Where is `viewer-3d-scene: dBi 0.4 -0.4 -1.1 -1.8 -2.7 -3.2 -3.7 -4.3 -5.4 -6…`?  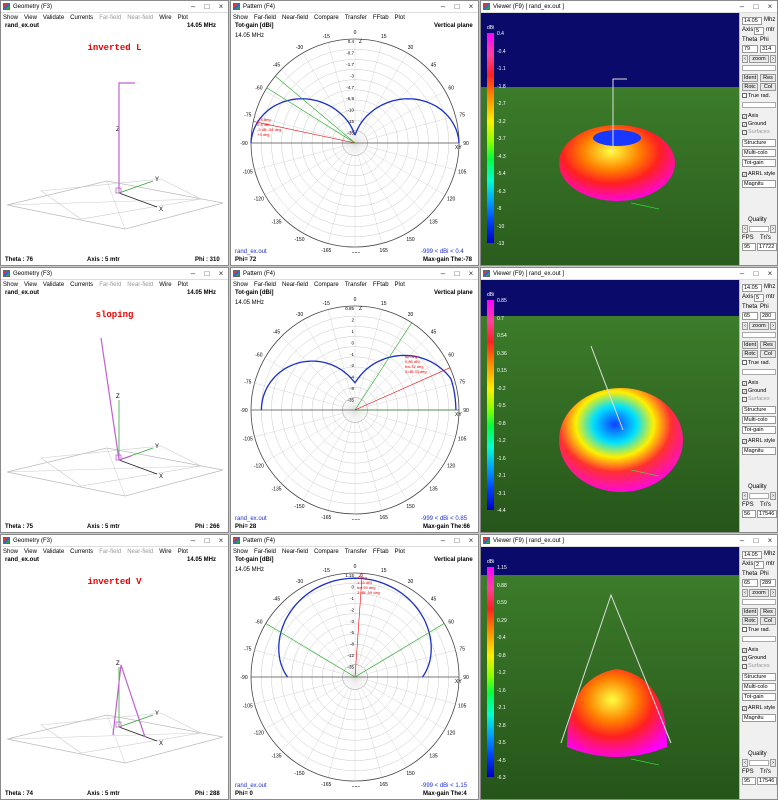 viewer-3d-scene: dBi 0.4 -0.4 -1.1 -1.8 -2.7 -3.2 -3.7 -4.3 -5.4 -6… is located at coordinates (610, 139).